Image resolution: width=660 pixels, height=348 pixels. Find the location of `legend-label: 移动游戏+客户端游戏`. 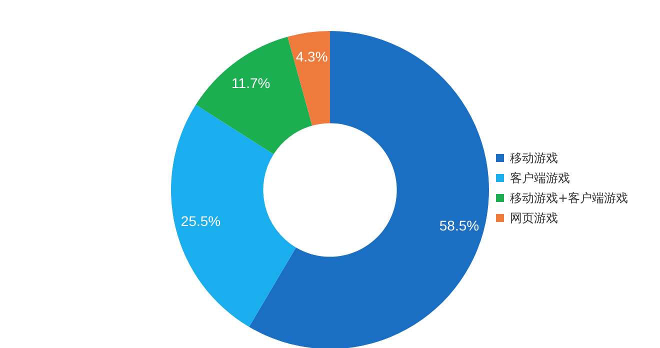

legend-label: 移动游戏+客户端游戏 is located at coordinates (569, 198).